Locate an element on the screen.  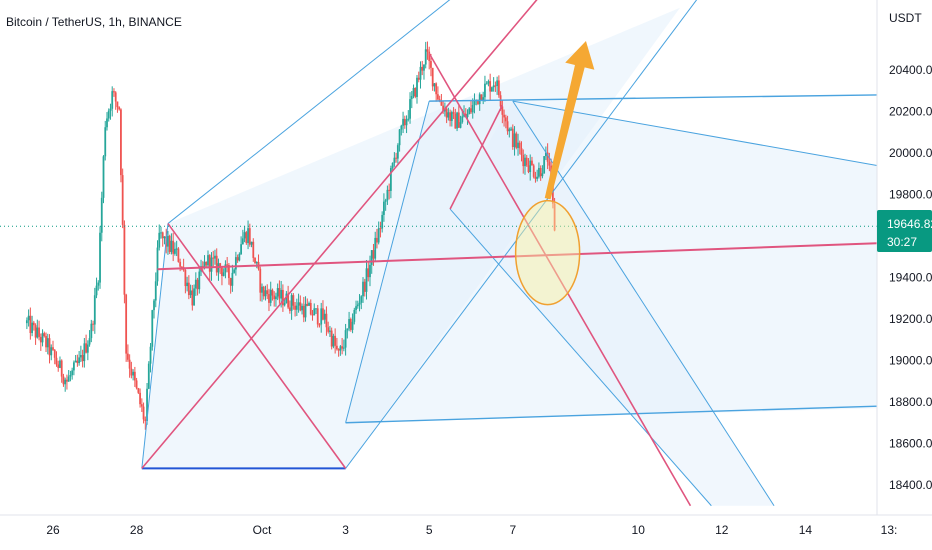
last-price-badge: 19646.82 30:27 is located at coordinates (904, 231).